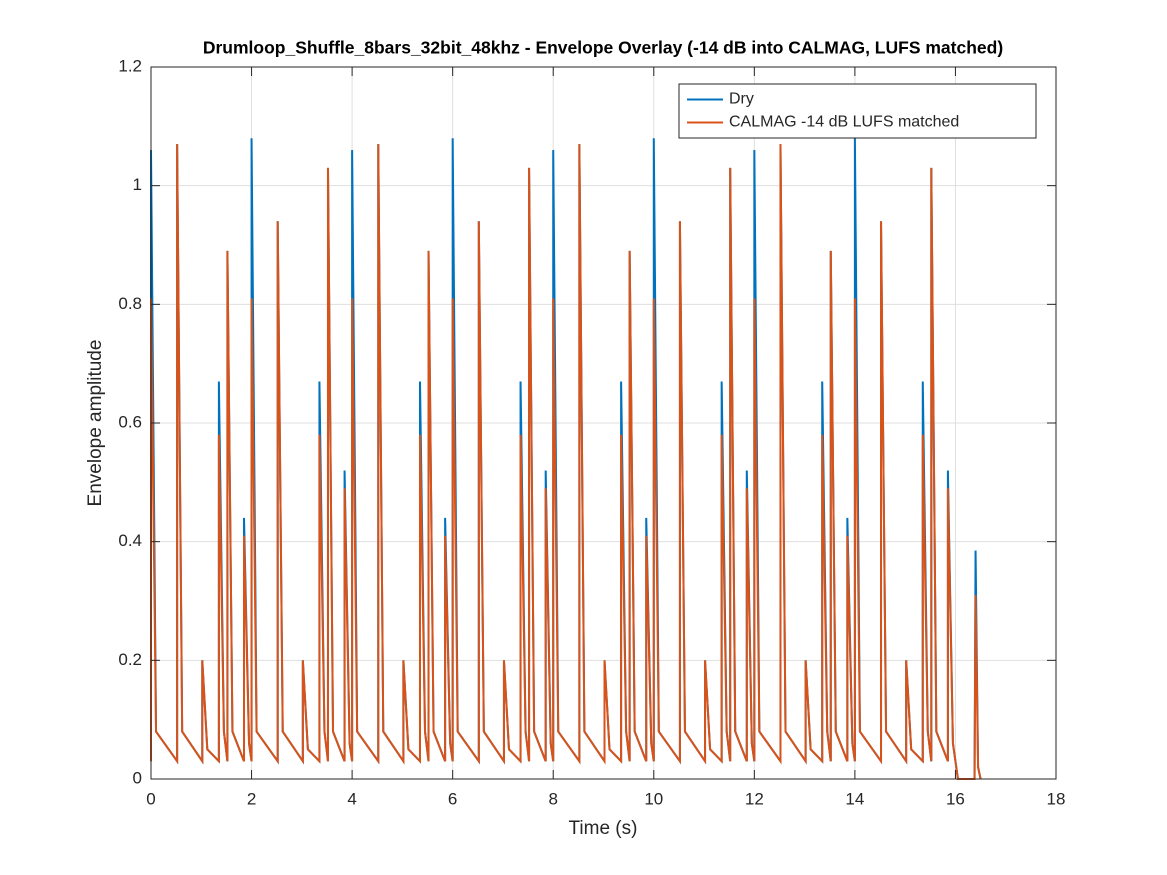 The width and height of the screenshot is (1167, 875). I want to click on x-tick-label: 16, so click(955, 798).